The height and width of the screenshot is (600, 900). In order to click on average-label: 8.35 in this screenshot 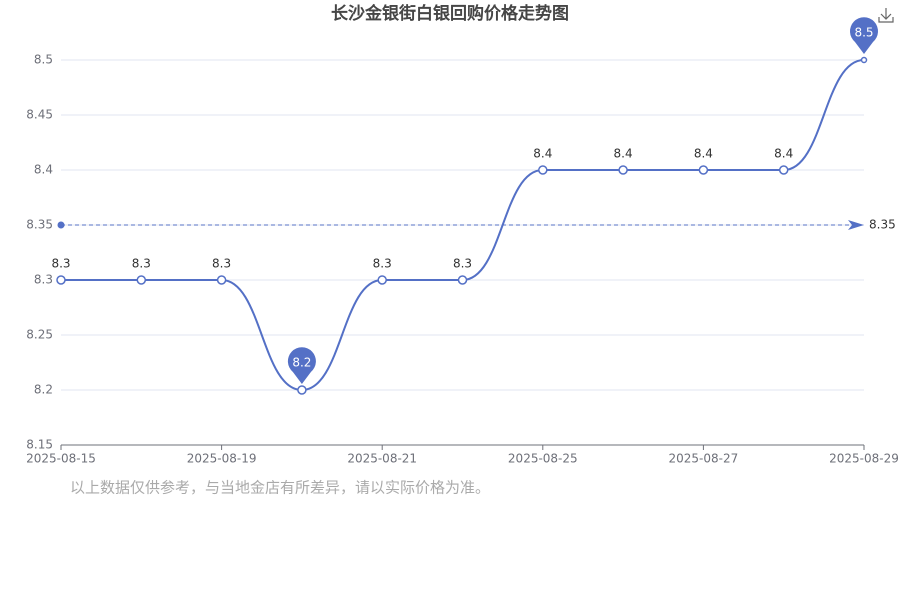, I will do `click(882, 225)`.